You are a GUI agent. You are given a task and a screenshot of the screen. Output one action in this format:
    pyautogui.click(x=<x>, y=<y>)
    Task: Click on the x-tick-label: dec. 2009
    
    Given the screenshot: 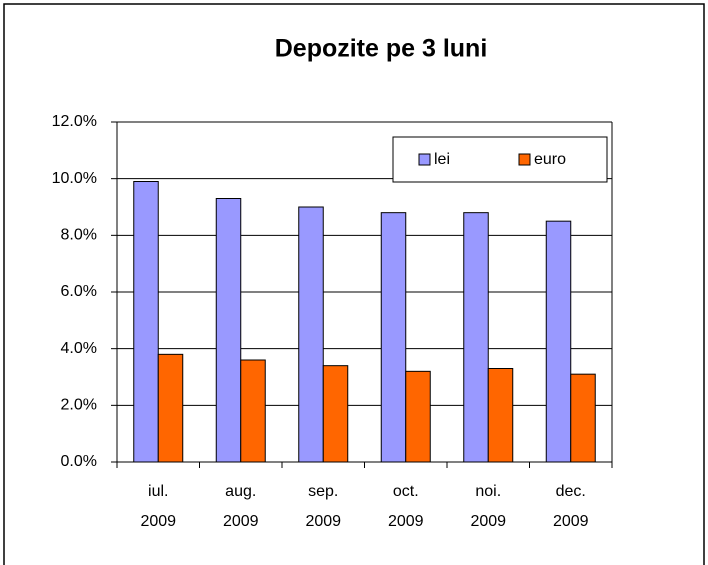 What is the action you would take?
    pyautogui.click(x=570, y=506)
    